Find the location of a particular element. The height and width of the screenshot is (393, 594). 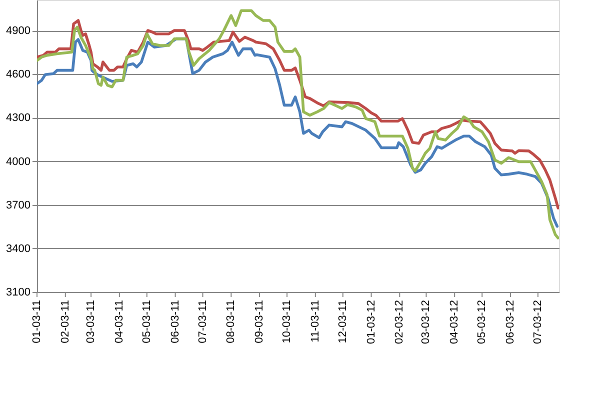

y-tick-label: 3100 is located at coordinates (18, 292).